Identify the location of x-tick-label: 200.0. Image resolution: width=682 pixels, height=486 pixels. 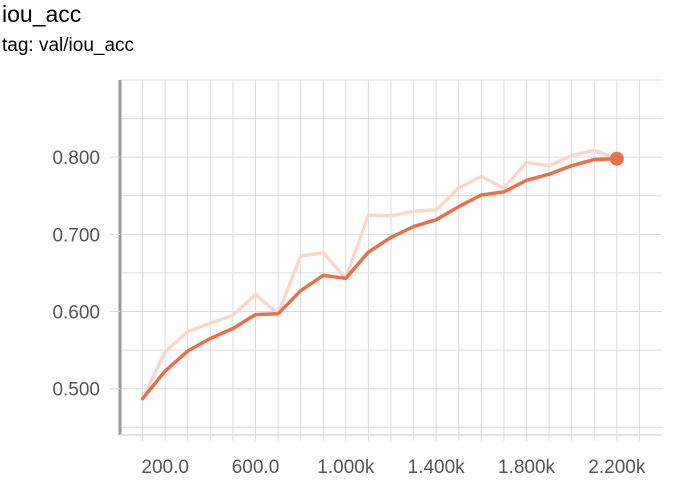
(165, 467).